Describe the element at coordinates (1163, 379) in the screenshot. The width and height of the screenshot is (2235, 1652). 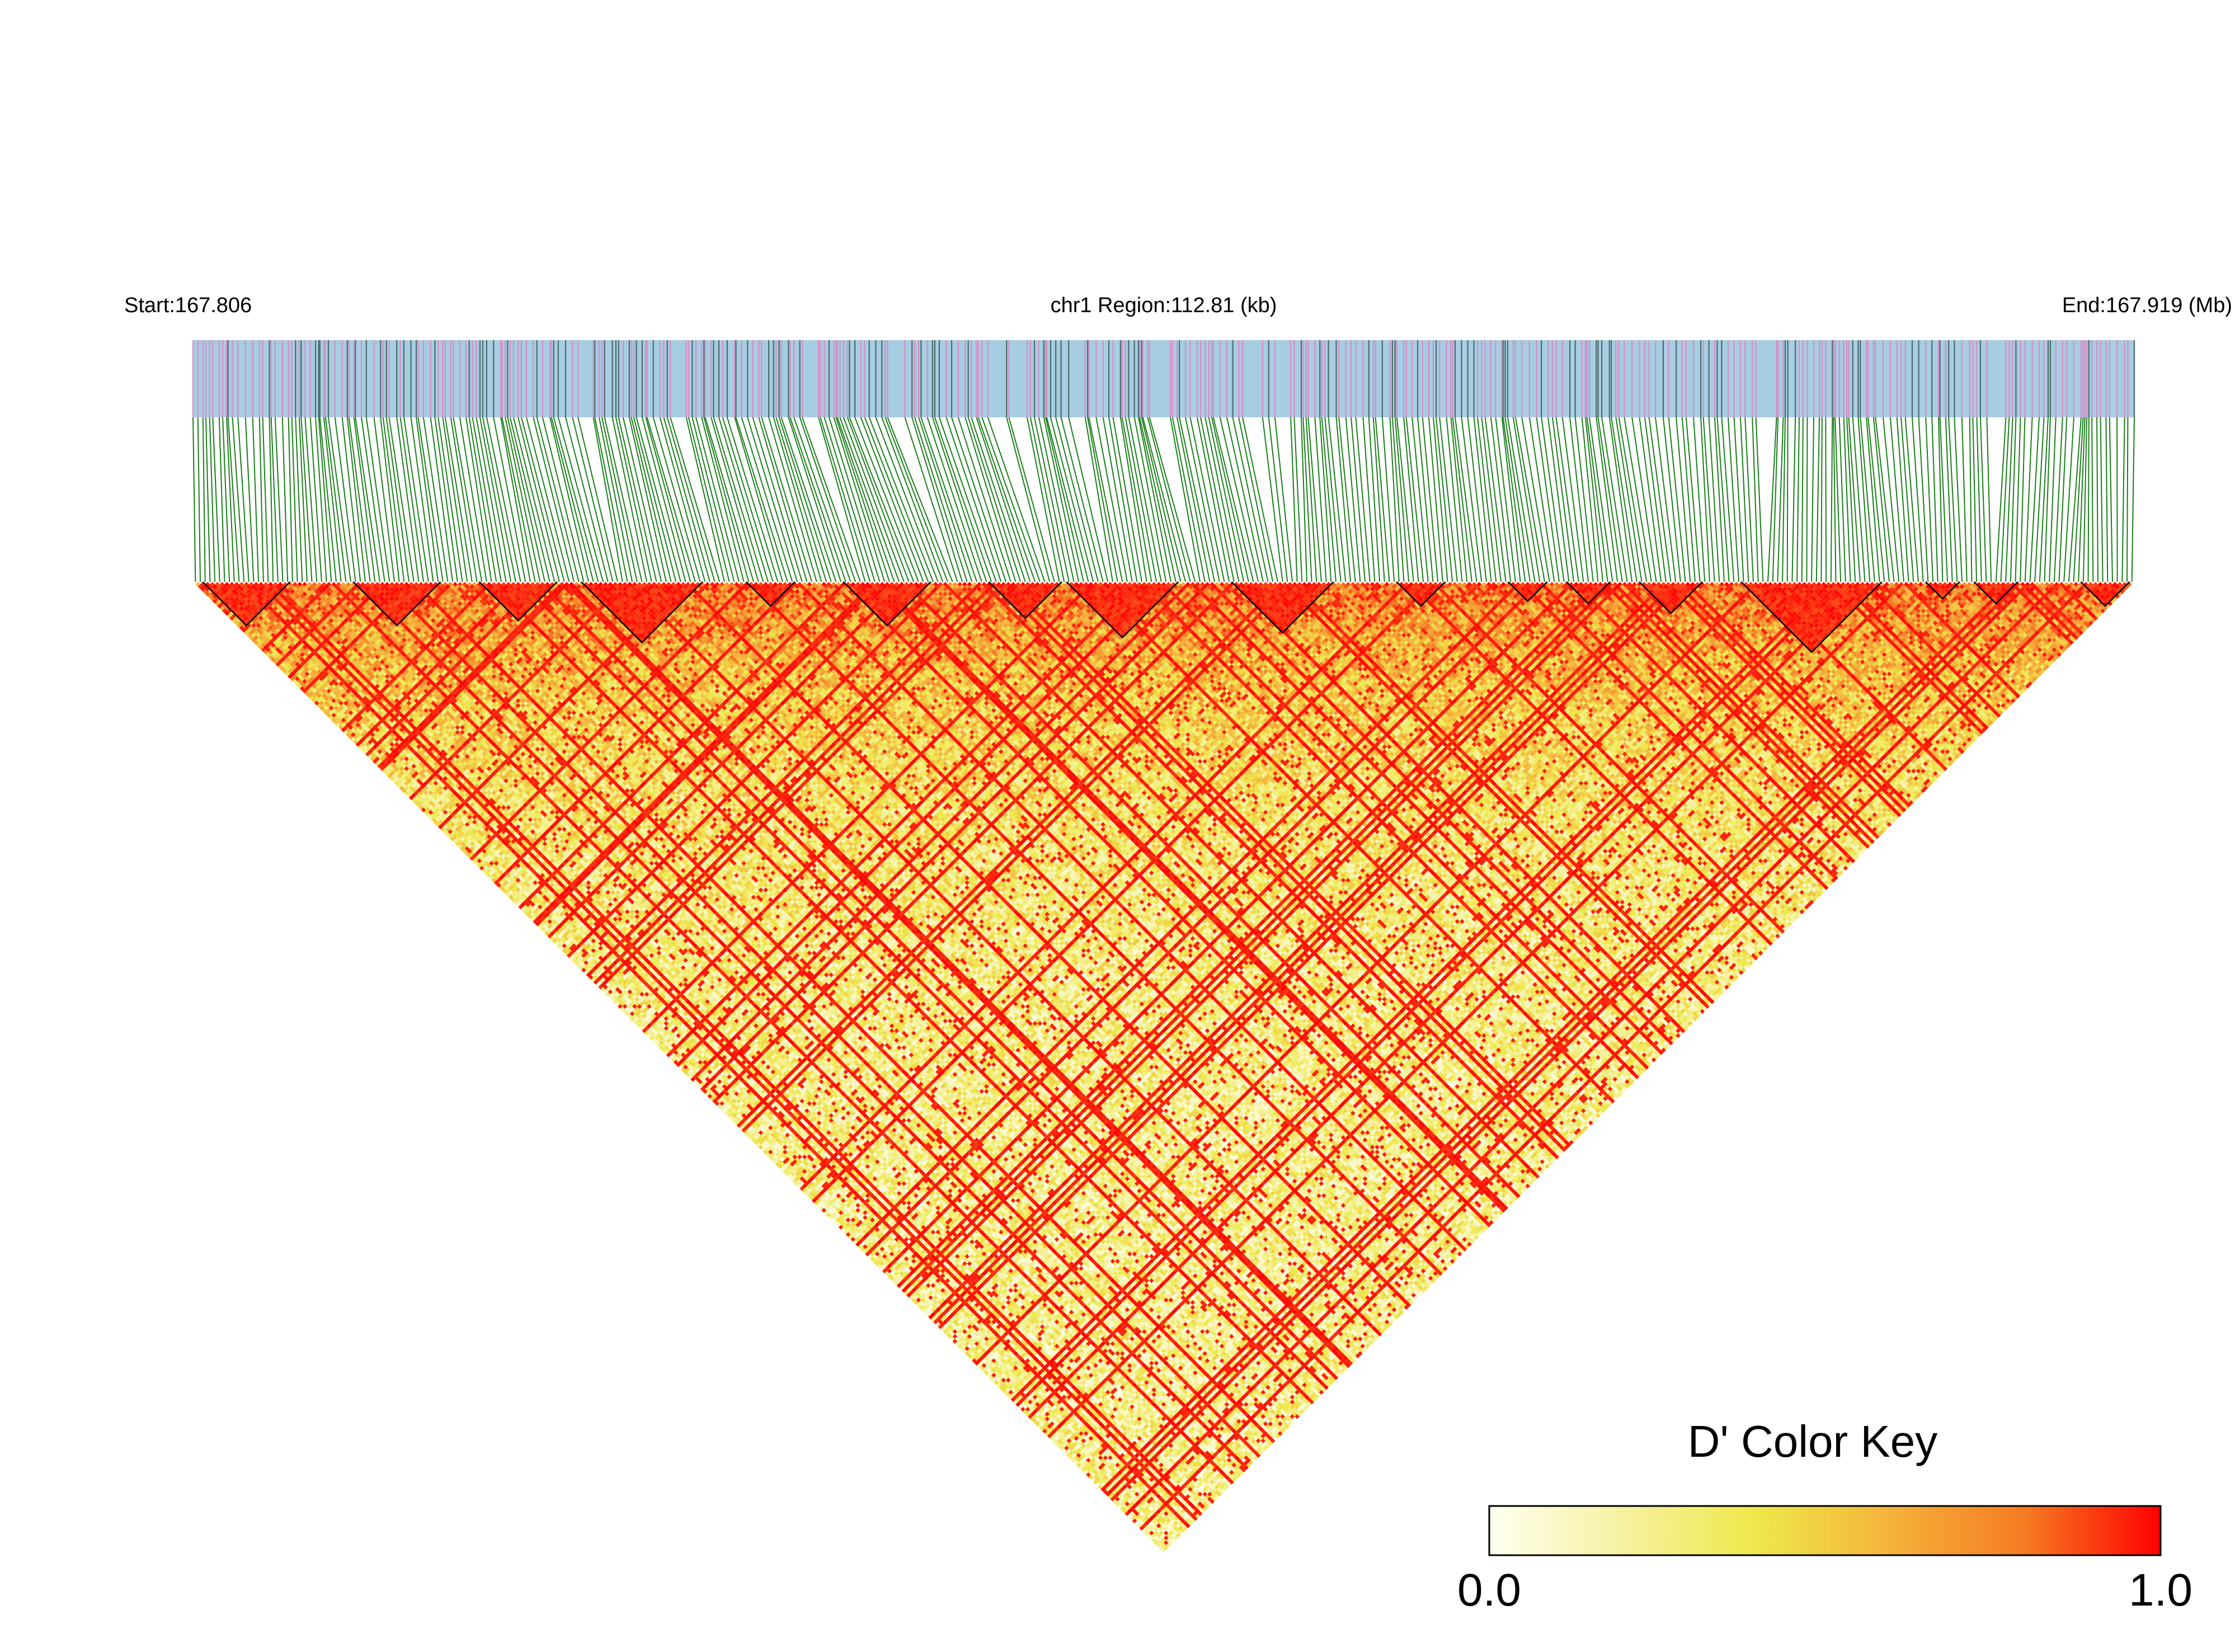
I see `snp-position-track` at that location.